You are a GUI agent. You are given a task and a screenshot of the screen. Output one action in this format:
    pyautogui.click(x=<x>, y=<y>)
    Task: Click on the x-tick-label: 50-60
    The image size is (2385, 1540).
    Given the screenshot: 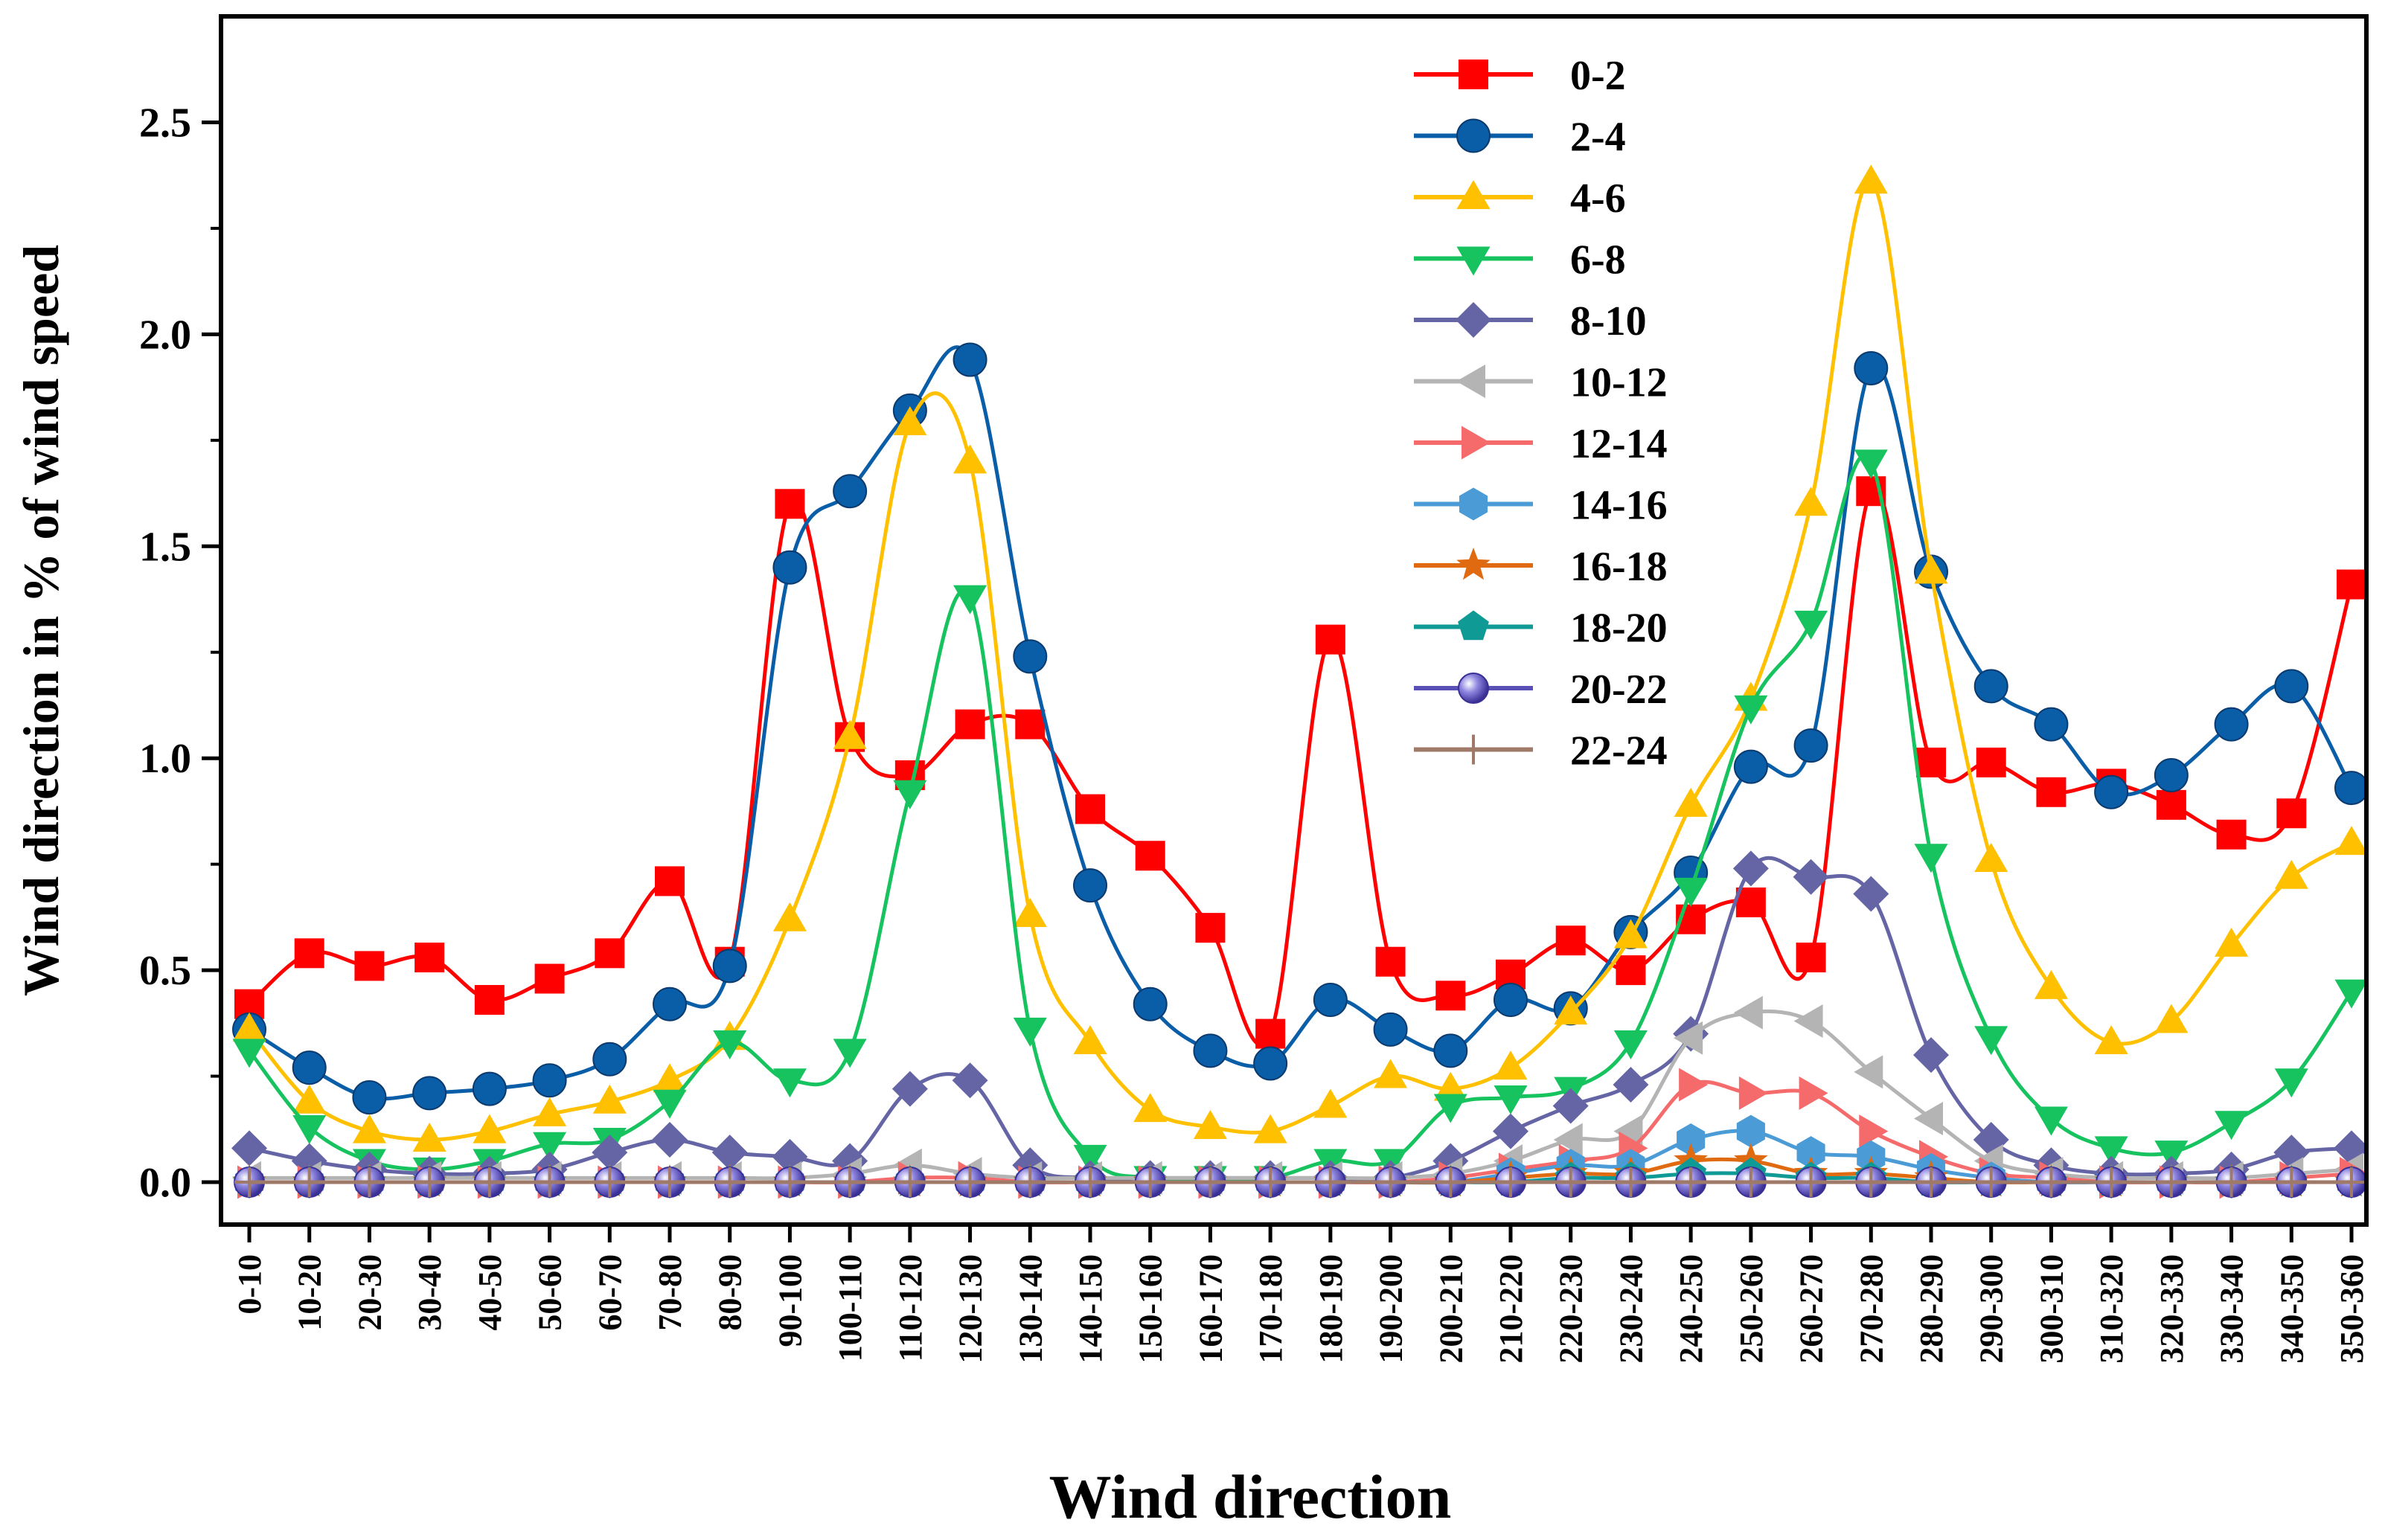 What is the action you would take?
    pyautogui.click(x=550, y=1292)
    